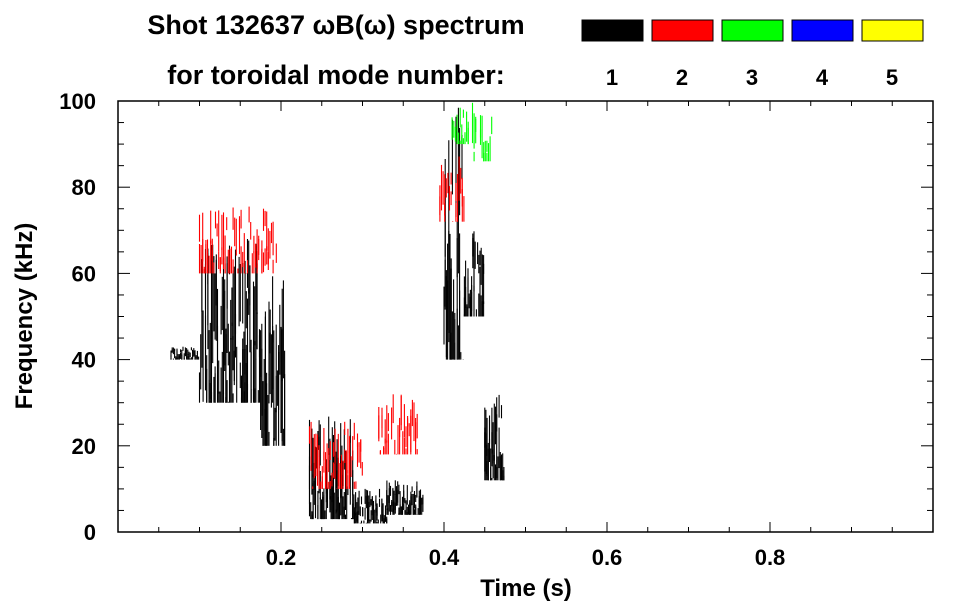 The height and width of the screenshot is (615, 963). I want to click on y-tick-label: 60, so click(84, 273).